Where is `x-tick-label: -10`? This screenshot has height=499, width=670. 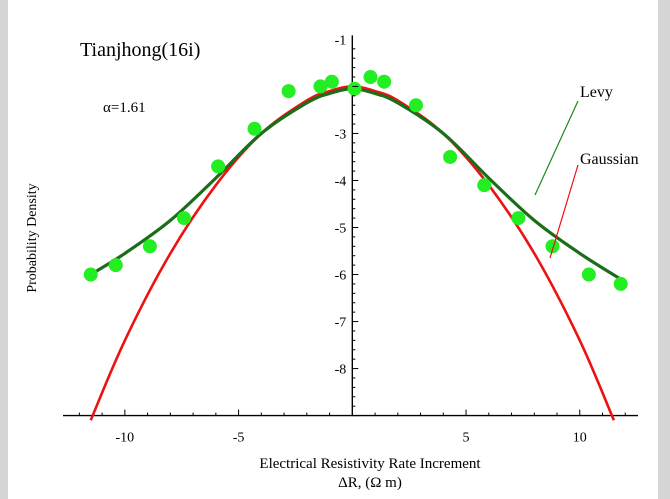
x-tick-label: -10 is located at coordinates (125, 438).